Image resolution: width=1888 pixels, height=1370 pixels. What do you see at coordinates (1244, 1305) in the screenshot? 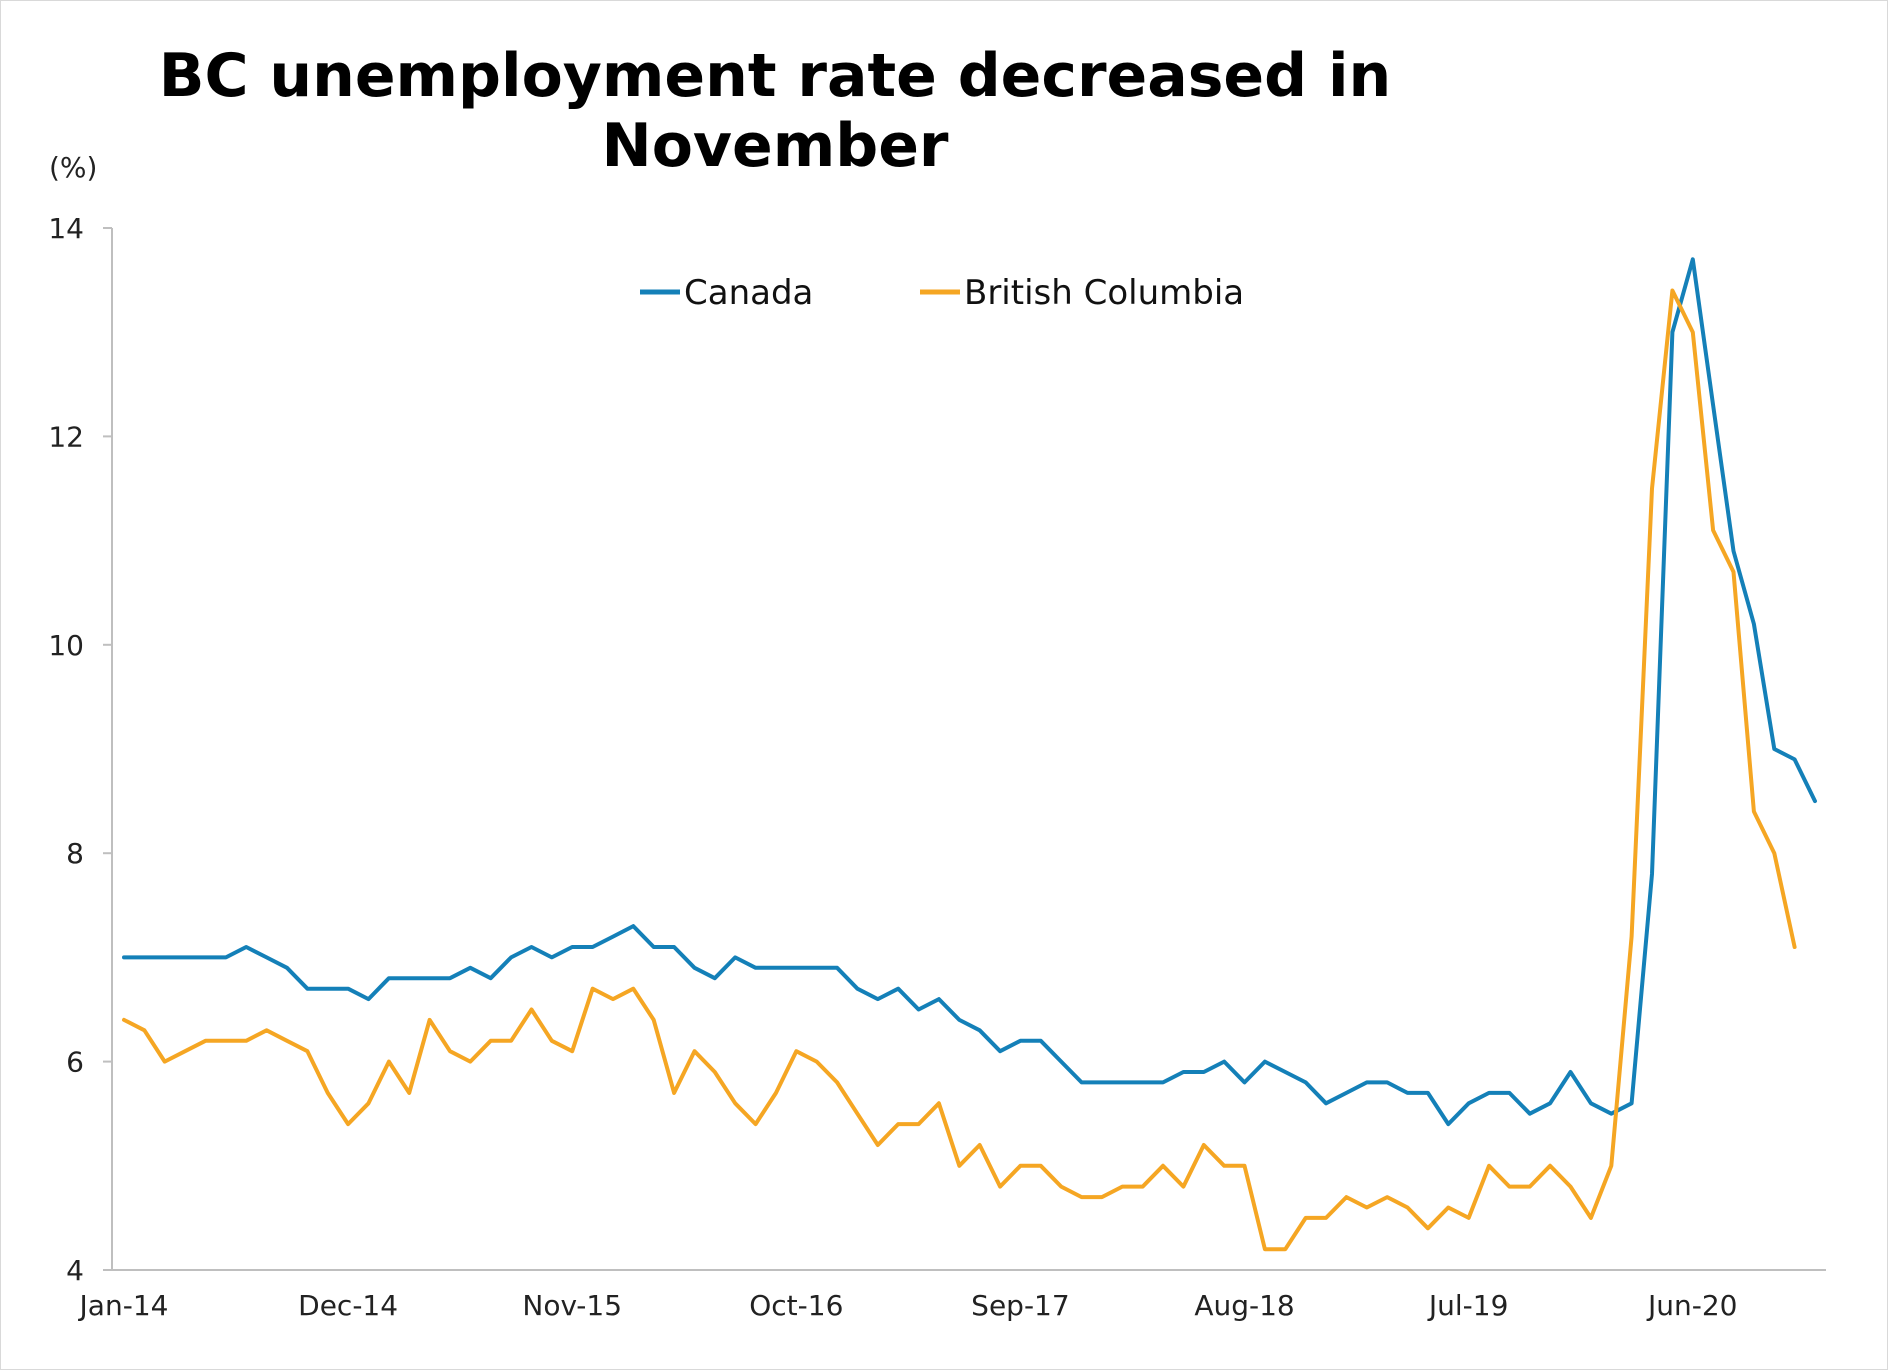
I see `x-tick-label: Aug-18` at bounding box center [1244, 1305].